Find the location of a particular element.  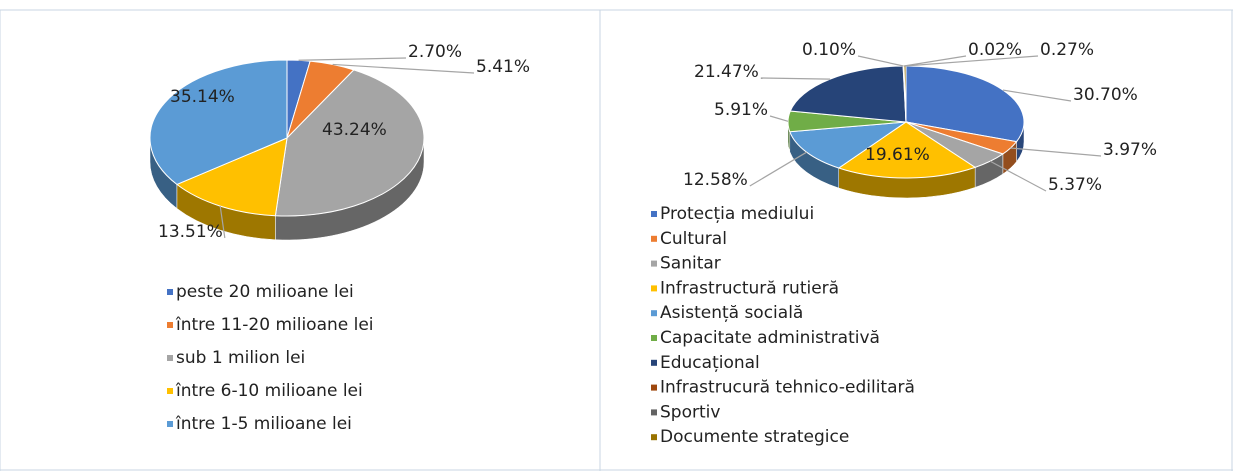

data-label: 12.58% is located at coordinates (715, 180).